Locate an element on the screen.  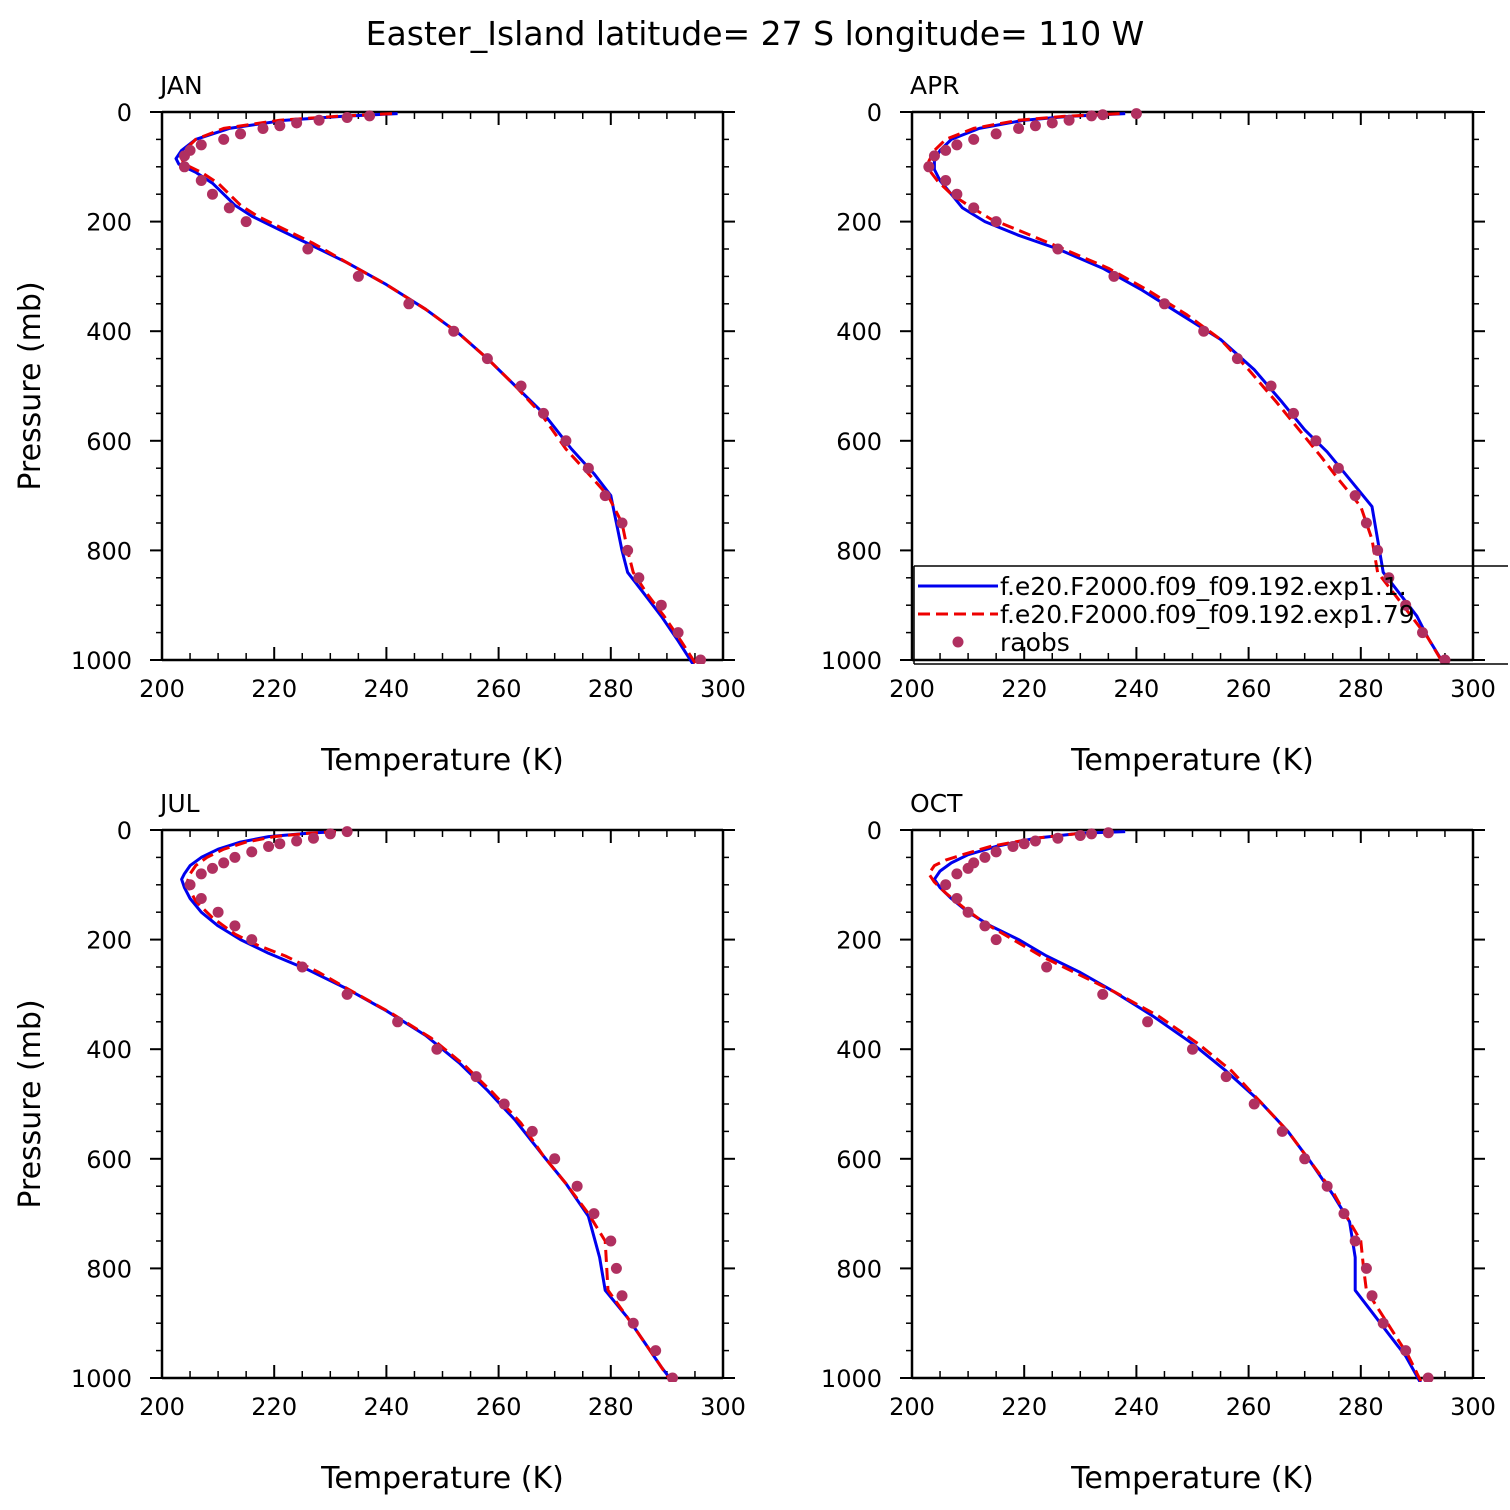
y-tick-label-jul: 0 is located at coordinates (124, 831).